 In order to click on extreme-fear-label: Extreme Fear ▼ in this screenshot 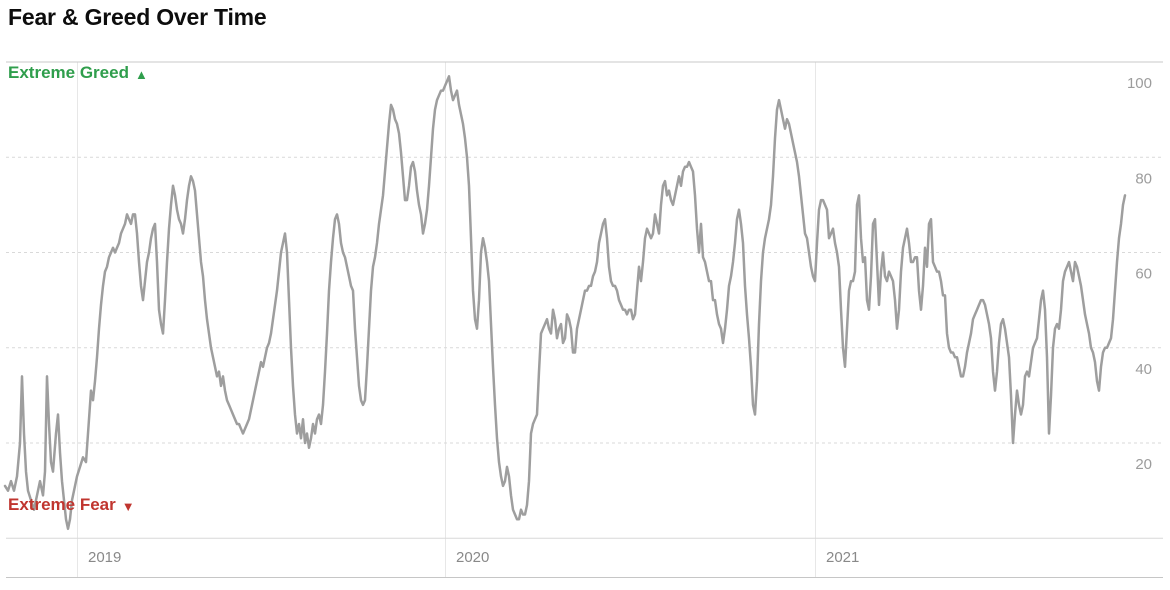, I will do `click(71, 505)`.